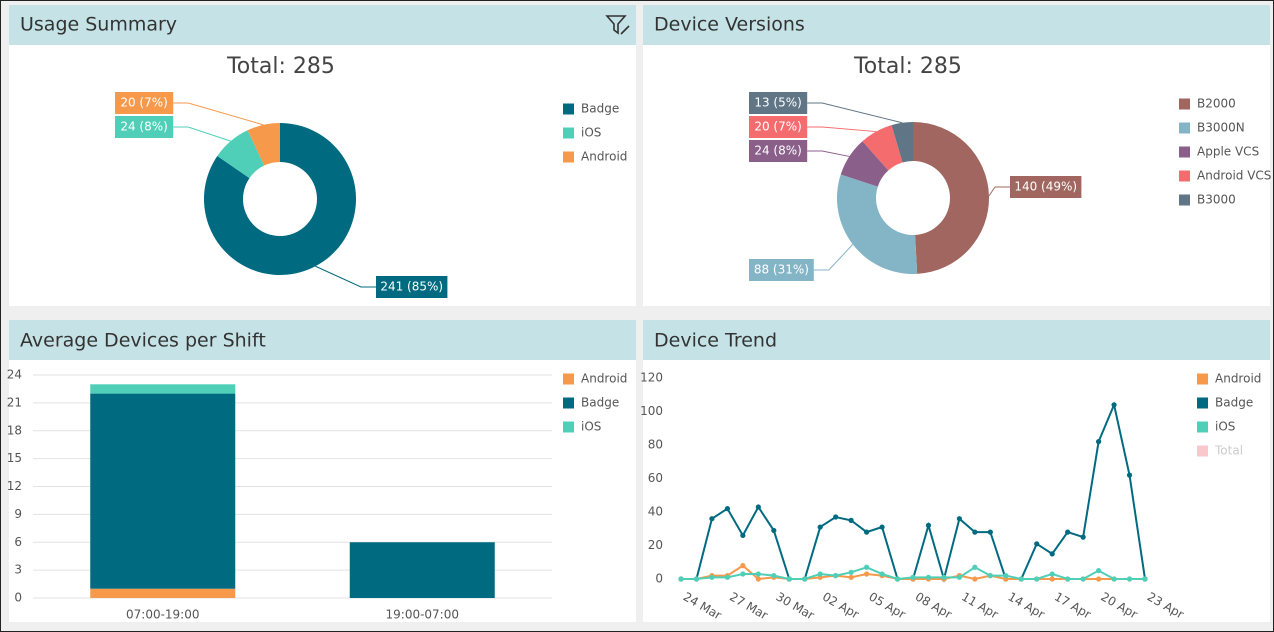 This screenshot has height=632, width=1274. I want to click on data-label: 20 (7%), so click(777, 127).